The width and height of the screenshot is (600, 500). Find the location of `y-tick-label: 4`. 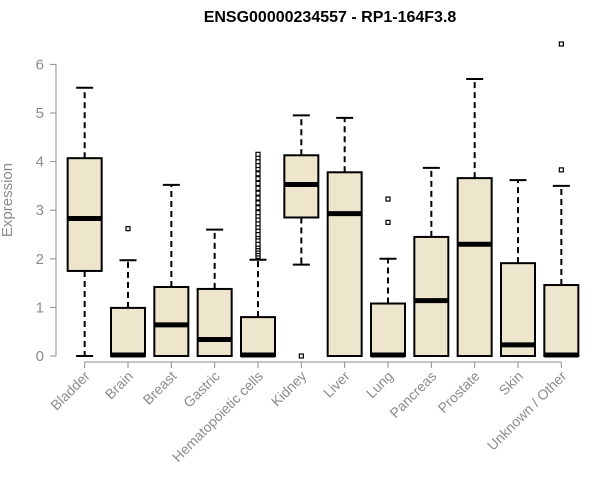

y-tick-label: 4 is located at coordinates (40, 162).